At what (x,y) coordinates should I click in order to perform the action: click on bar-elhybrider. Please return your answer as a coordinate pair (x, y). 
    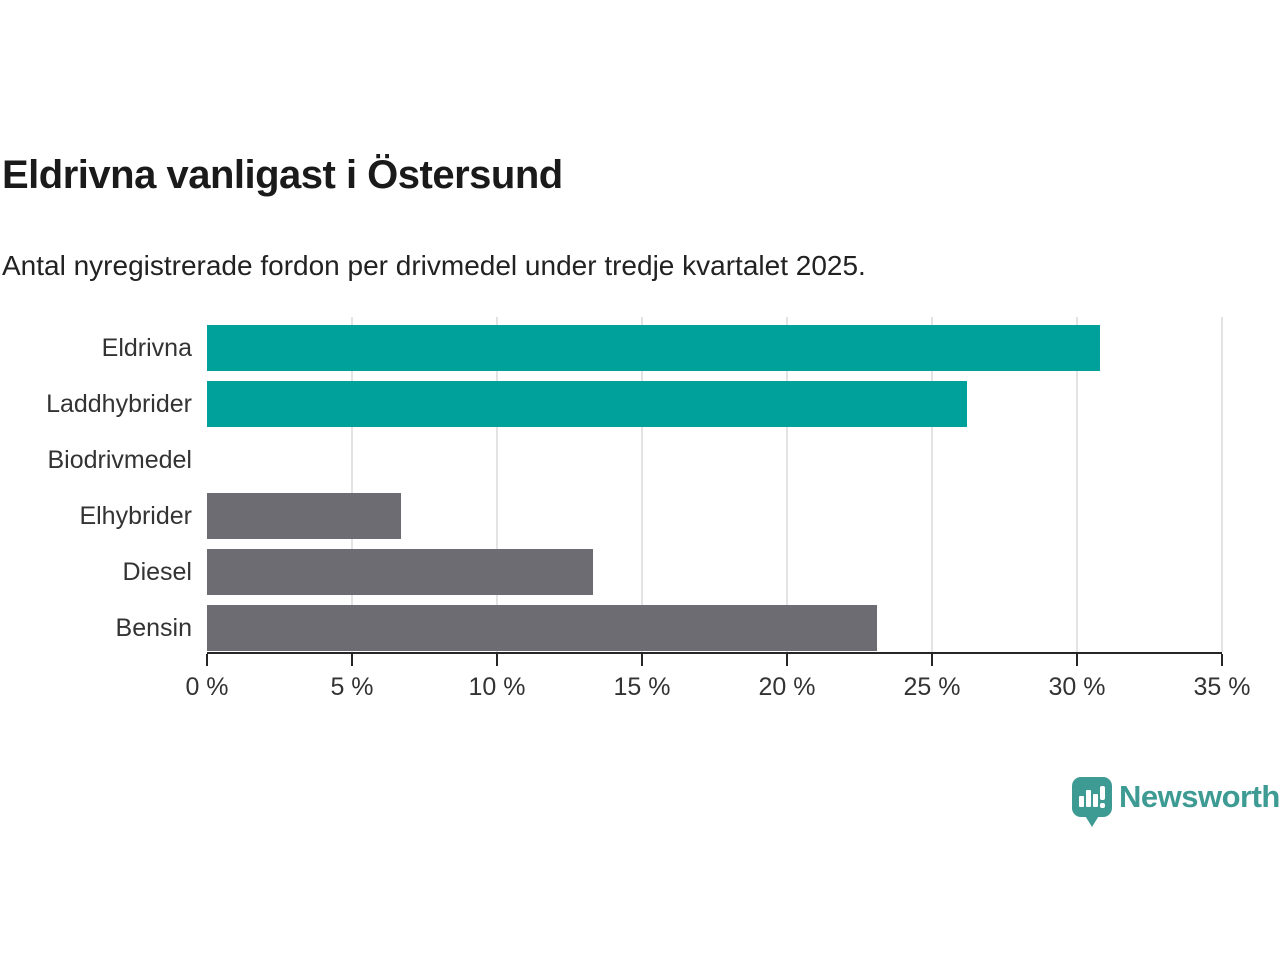
    Looking at the image, I should click on (304, 516).